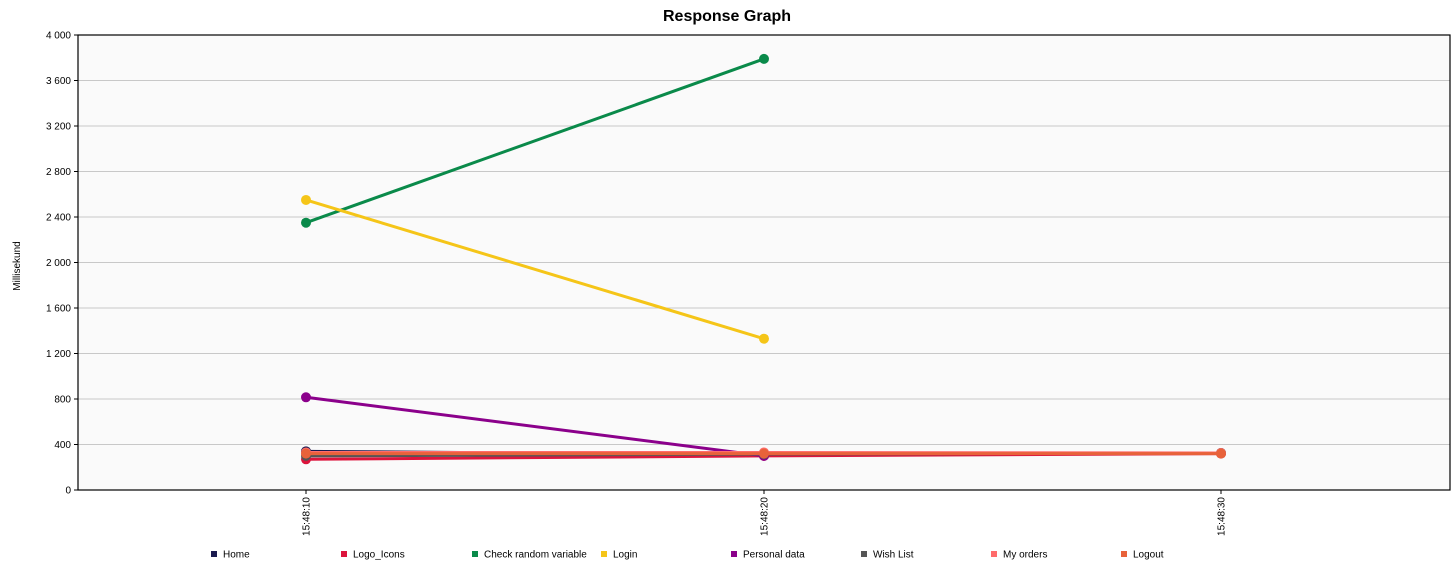  I want to click on legend-item: Personal data, so click(768, 555).